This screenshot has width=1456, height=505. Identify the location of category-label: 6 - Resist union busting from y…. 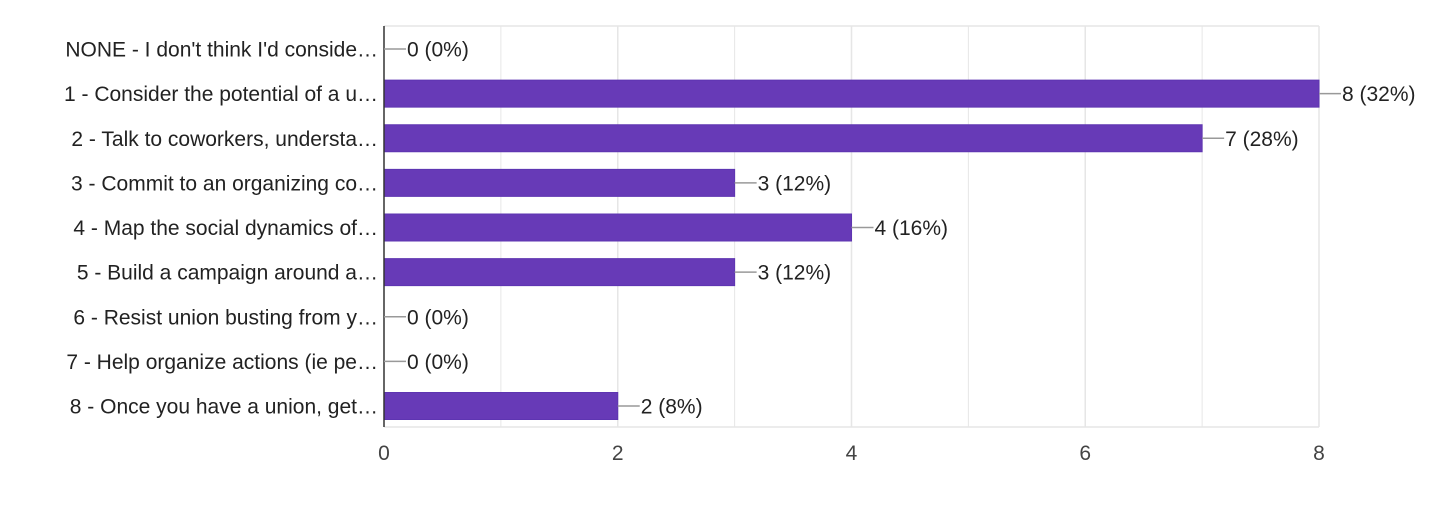
(225, 317).